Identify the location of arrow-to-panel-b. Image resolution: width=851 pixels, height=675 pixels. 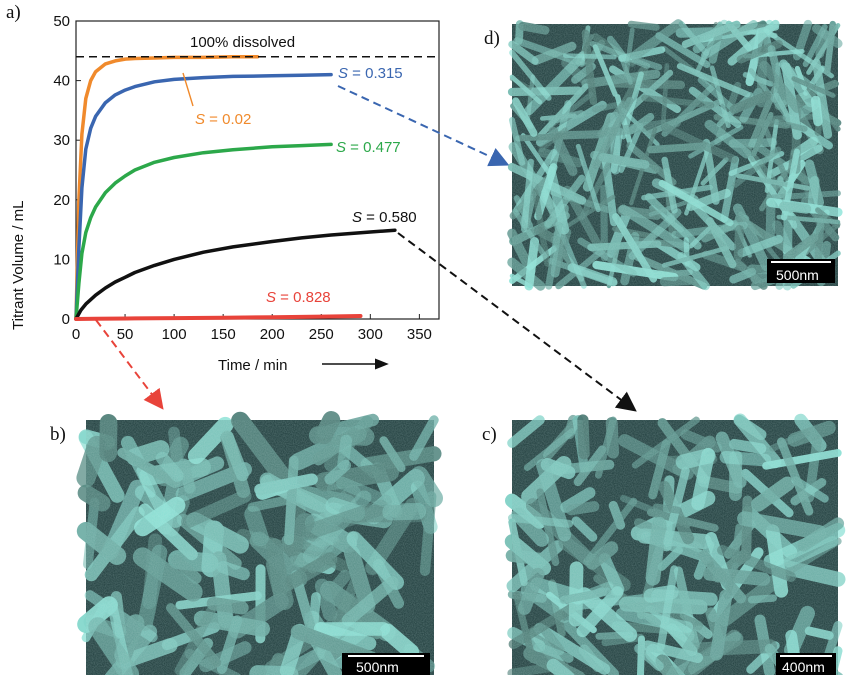
(129, 364).